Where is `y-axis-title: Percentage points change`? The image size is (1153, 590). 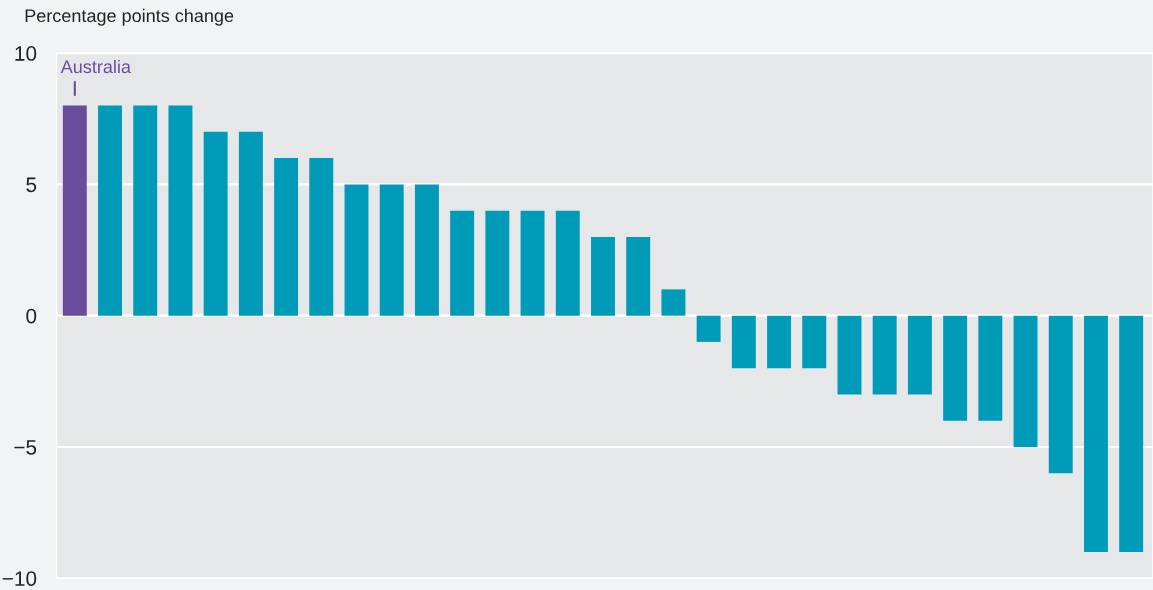 y-axis-title: Percentage points change is located at coordinates (129, 17).